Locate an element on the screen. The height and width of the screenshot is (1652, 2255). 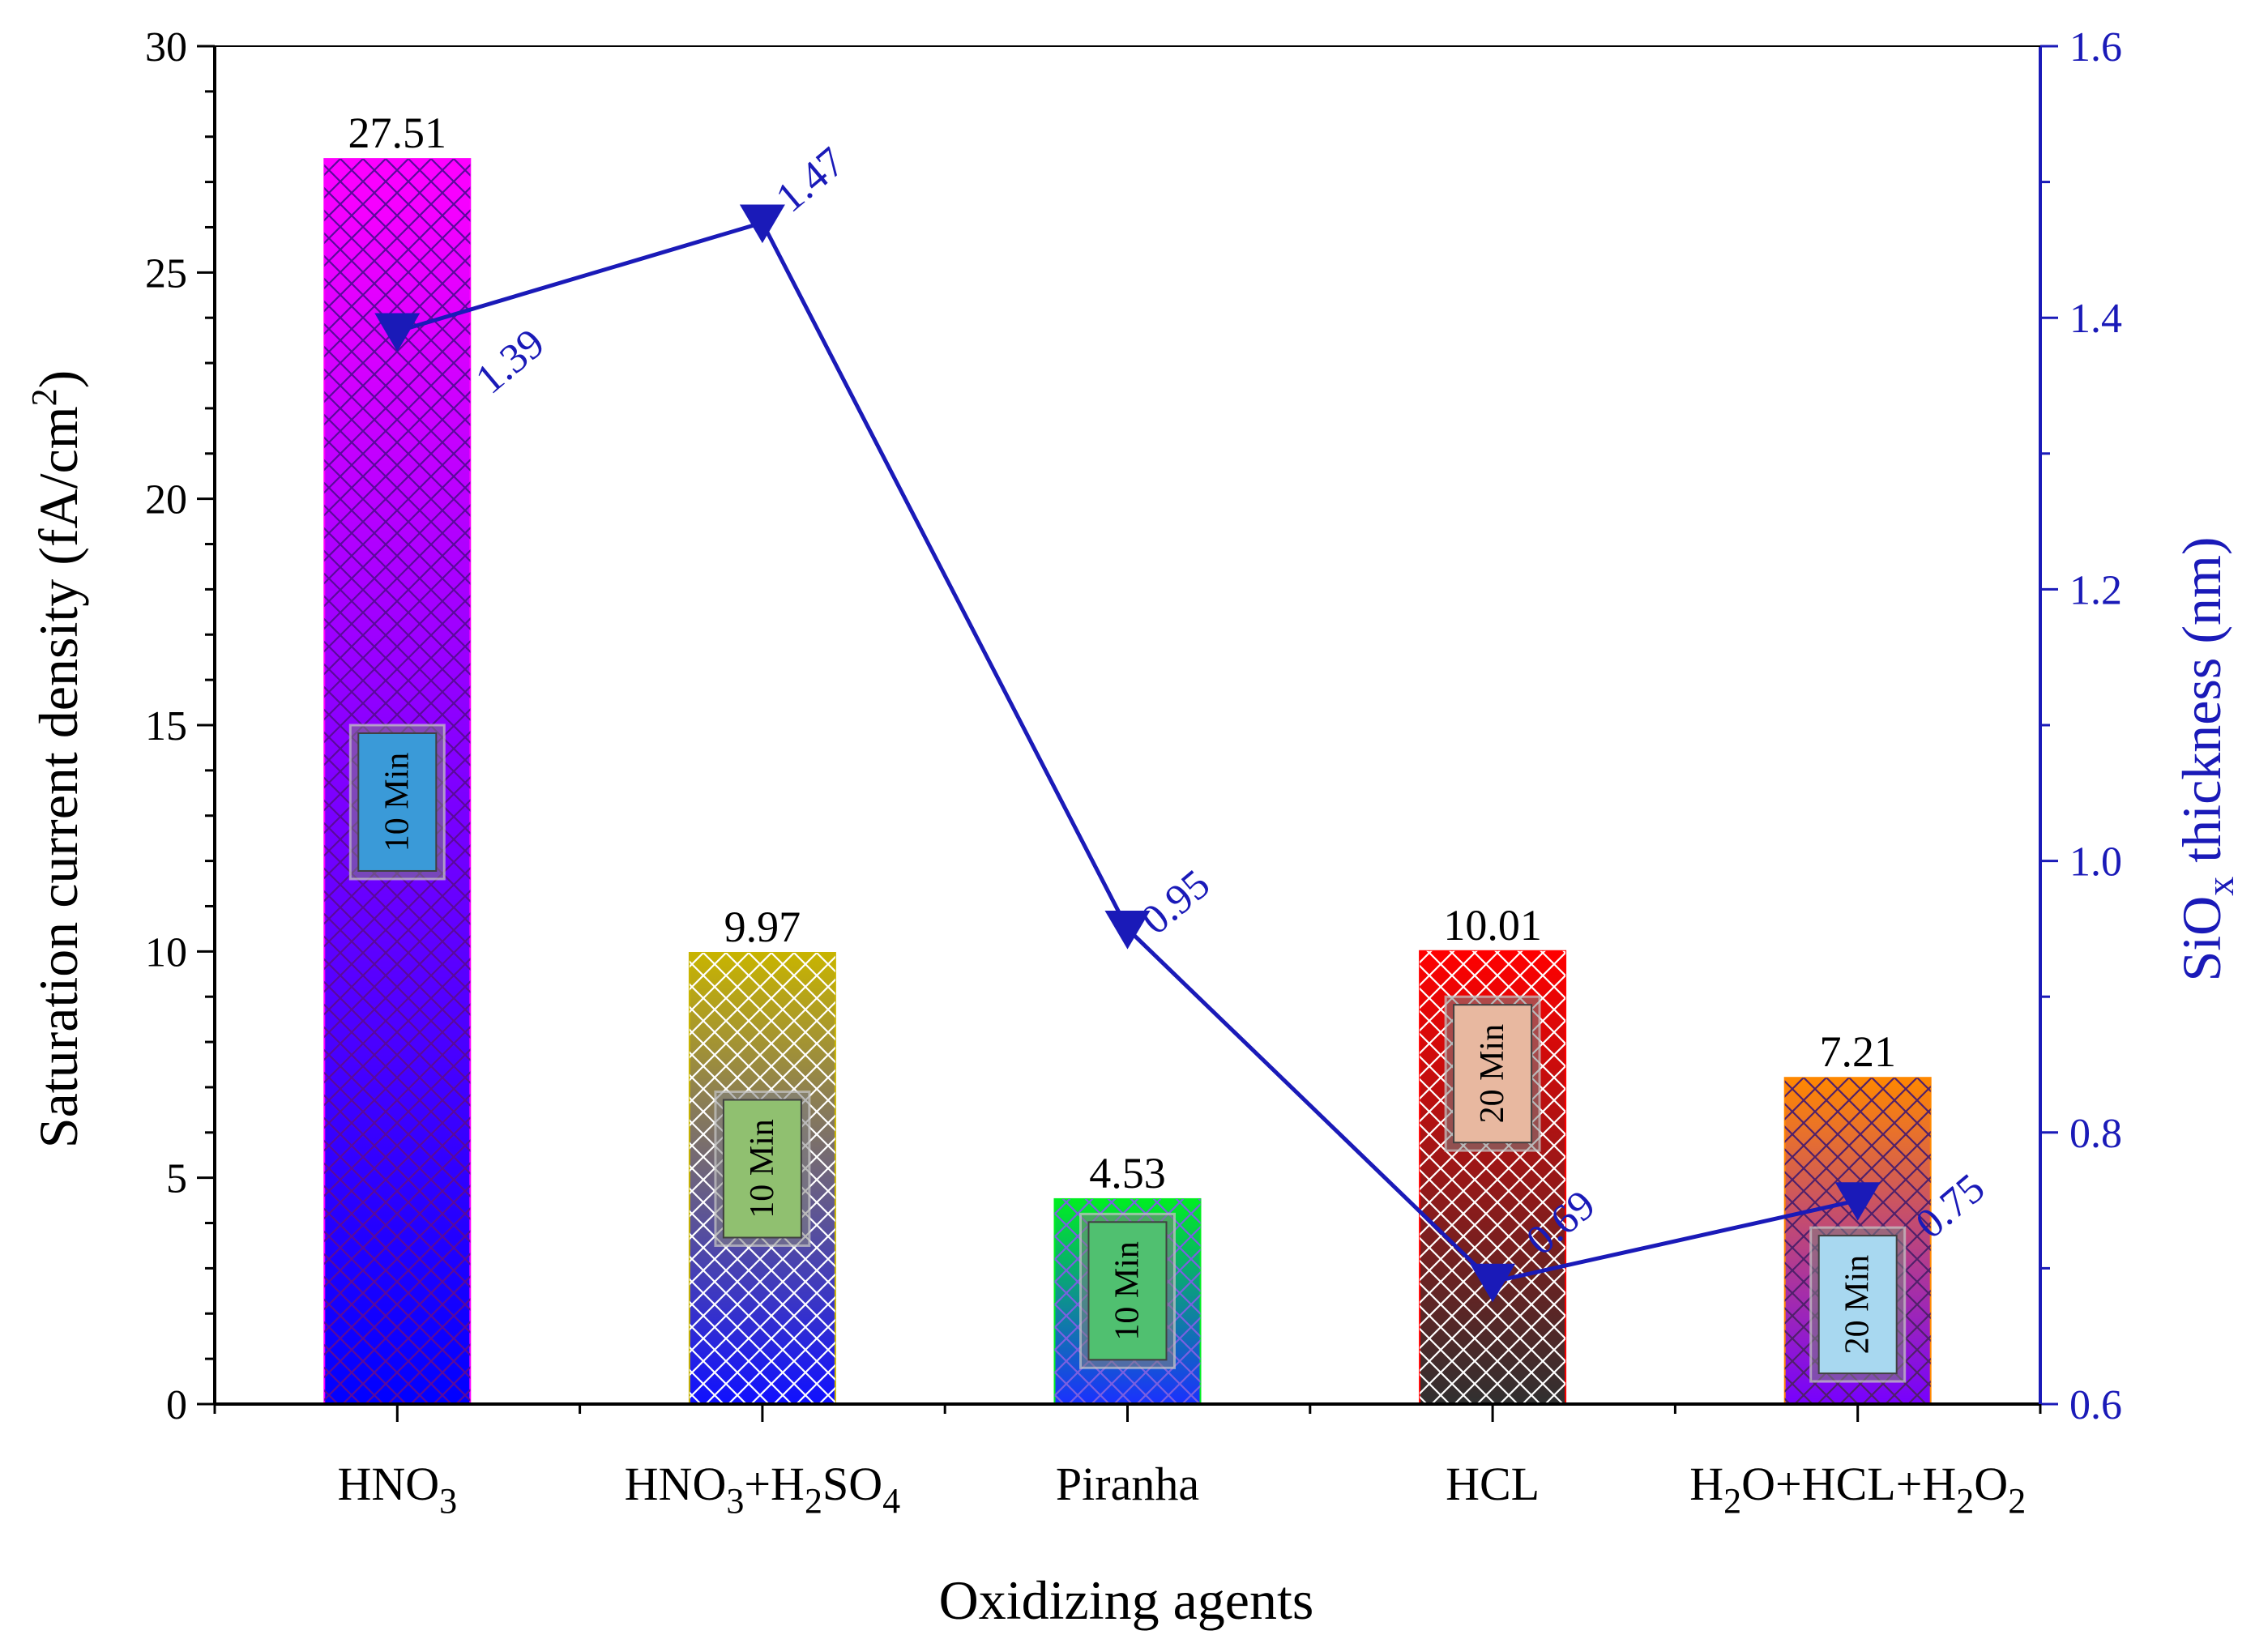
category-label-part: Piranha is located at coordinates (1127, 1484).